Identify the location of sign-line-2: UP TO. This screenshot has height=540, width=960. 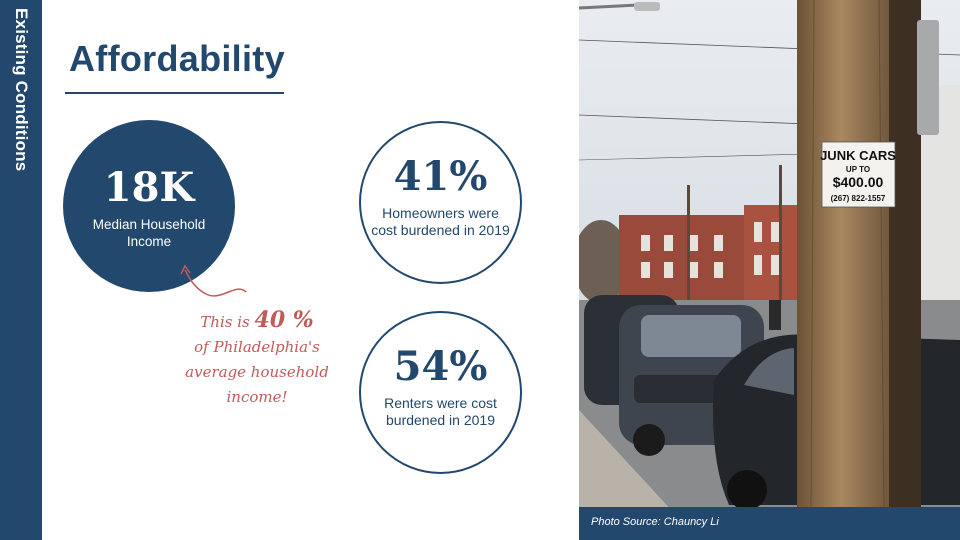
(858, 169).